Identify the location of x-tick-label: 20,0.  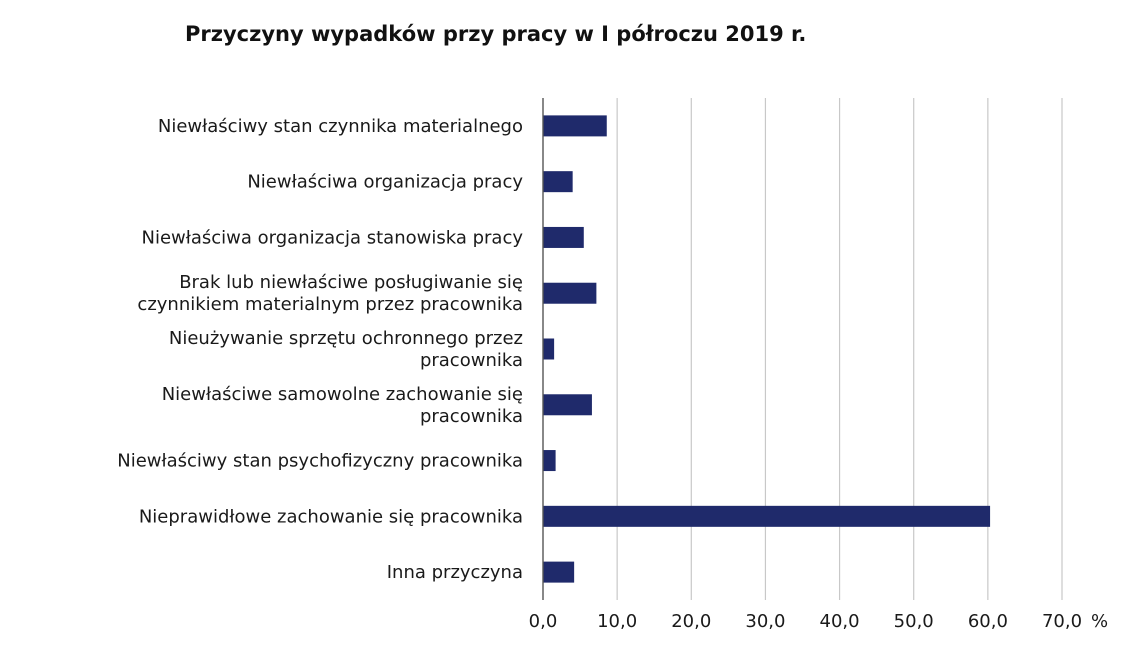
(691, 621).